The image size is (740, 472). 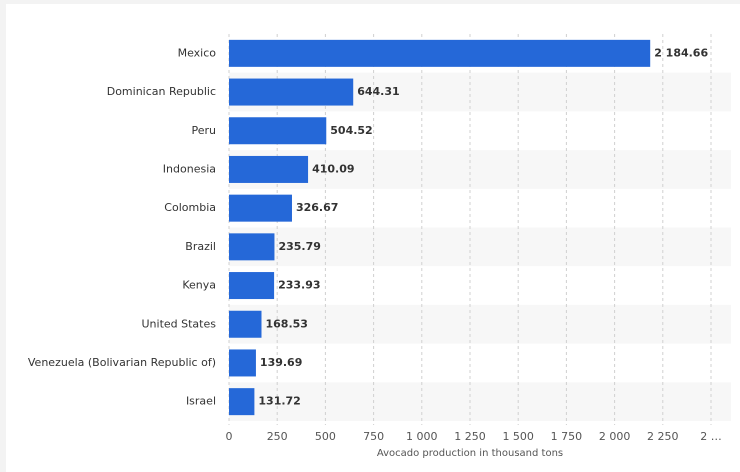 What do you see at coordinates (281, 362) in the screenshot?
I see `value-label: 139.69` at bounding box center [281, 362].